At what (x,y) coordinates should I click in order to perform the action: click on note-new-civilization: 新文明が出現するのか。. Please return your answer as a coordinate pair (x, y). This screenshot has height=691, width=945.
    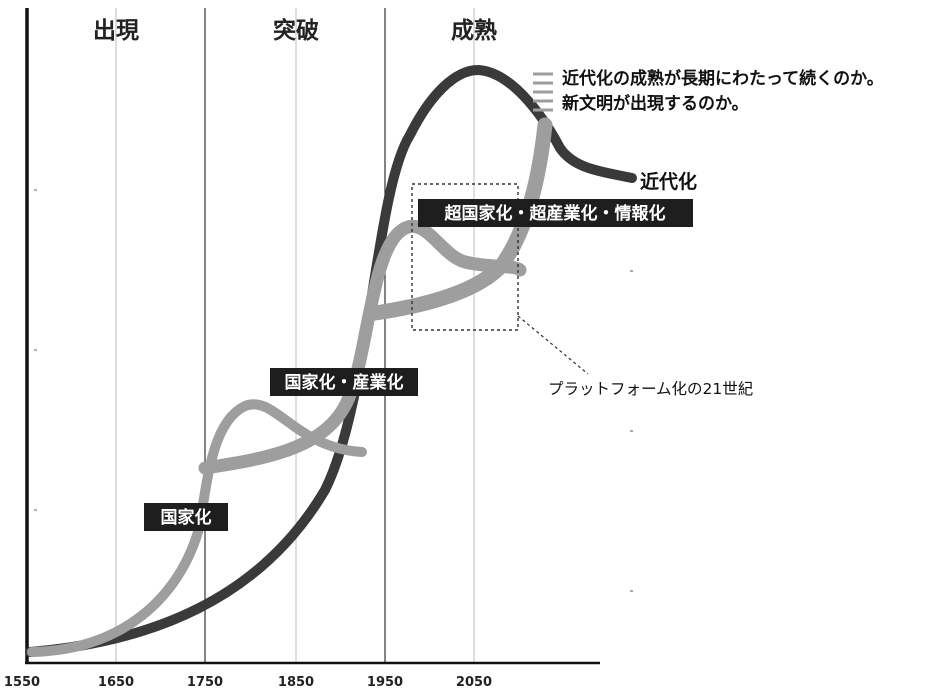
    Looking at the image, I should click on (655, 103).